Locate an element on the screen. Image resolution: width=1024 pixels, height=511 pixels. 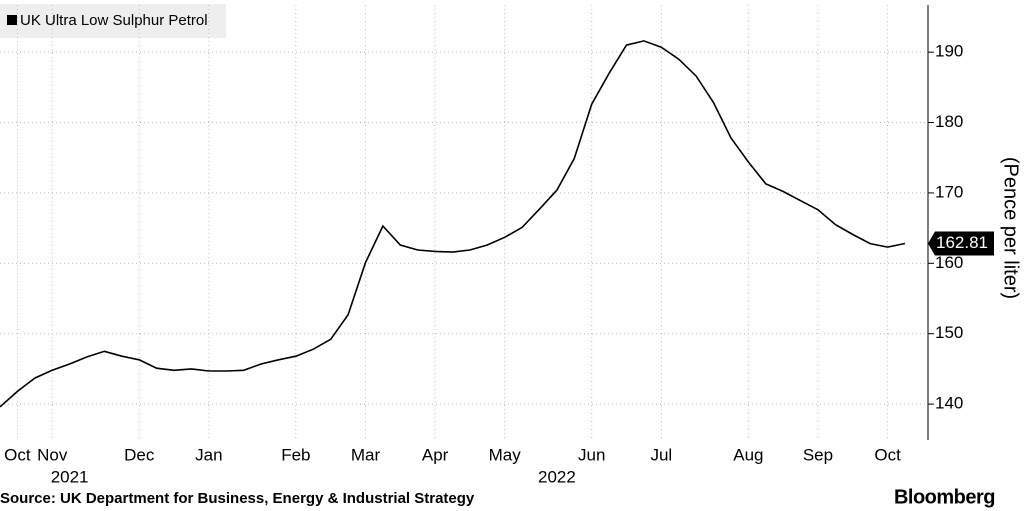
legend-label: UK Ultra Low Sulphur Petrol is located at coordinates (114, 20).